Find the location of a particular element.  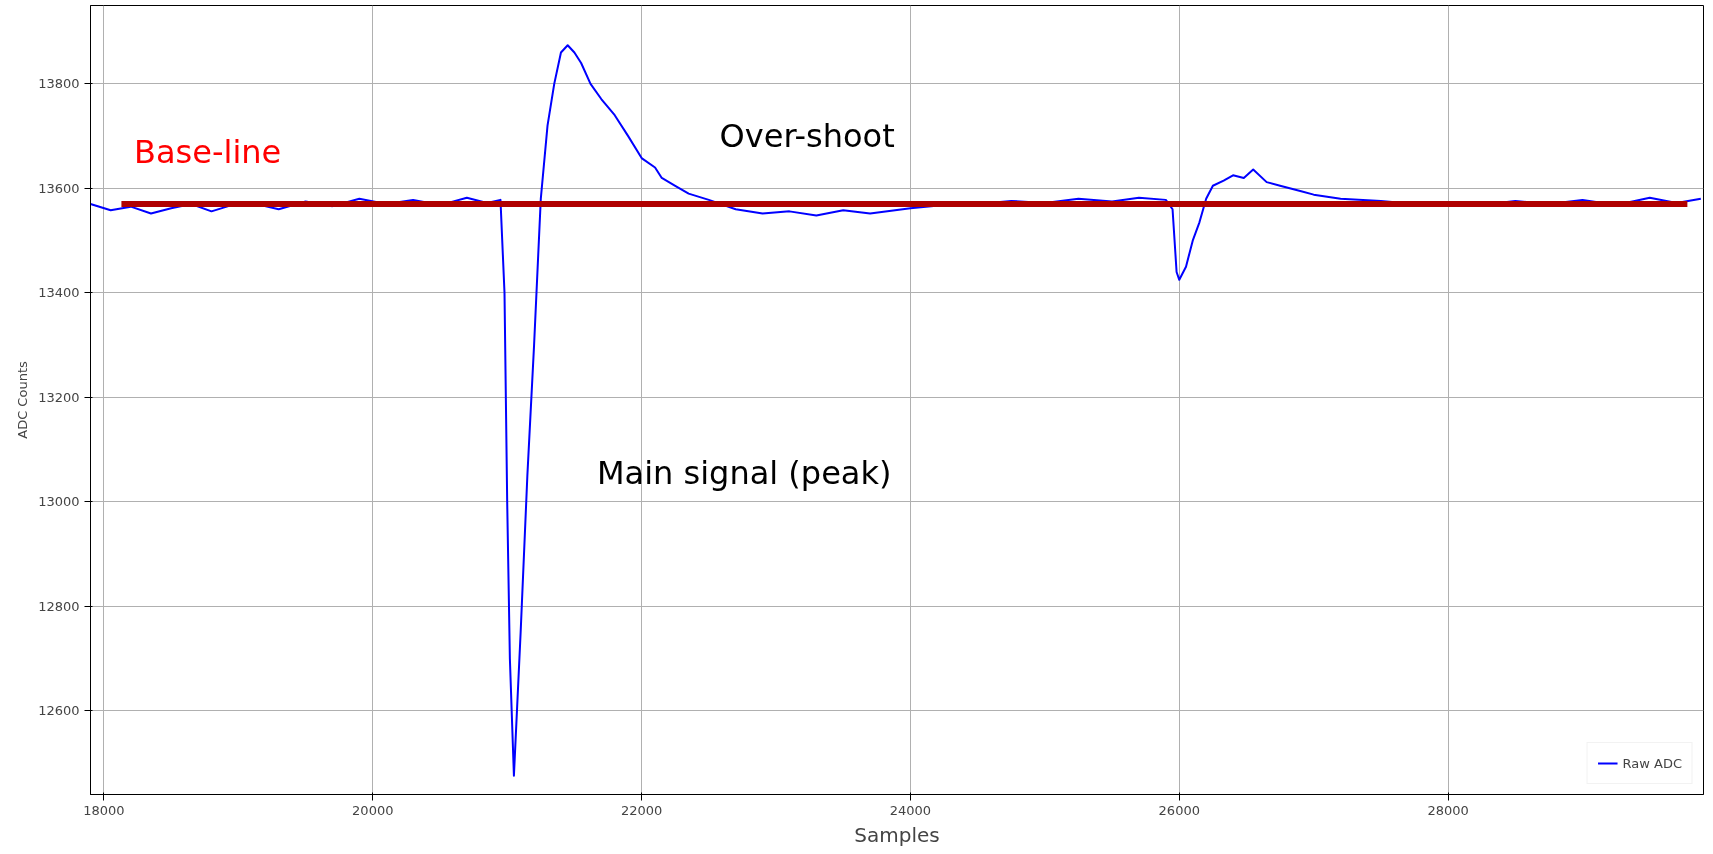

y-tick-label: 12600 is located at coordinates (59, 711).